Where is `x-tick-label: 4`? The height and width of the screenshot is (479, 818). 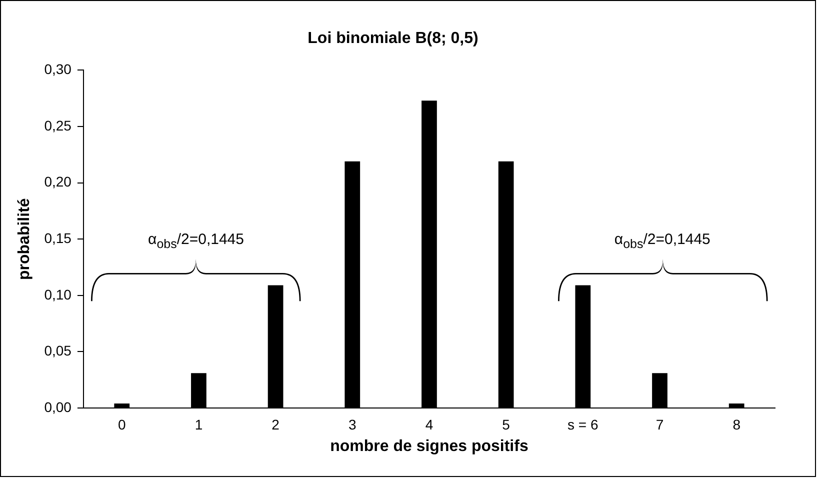 x-tick-label: 4 is located at coordinates (429, 424).